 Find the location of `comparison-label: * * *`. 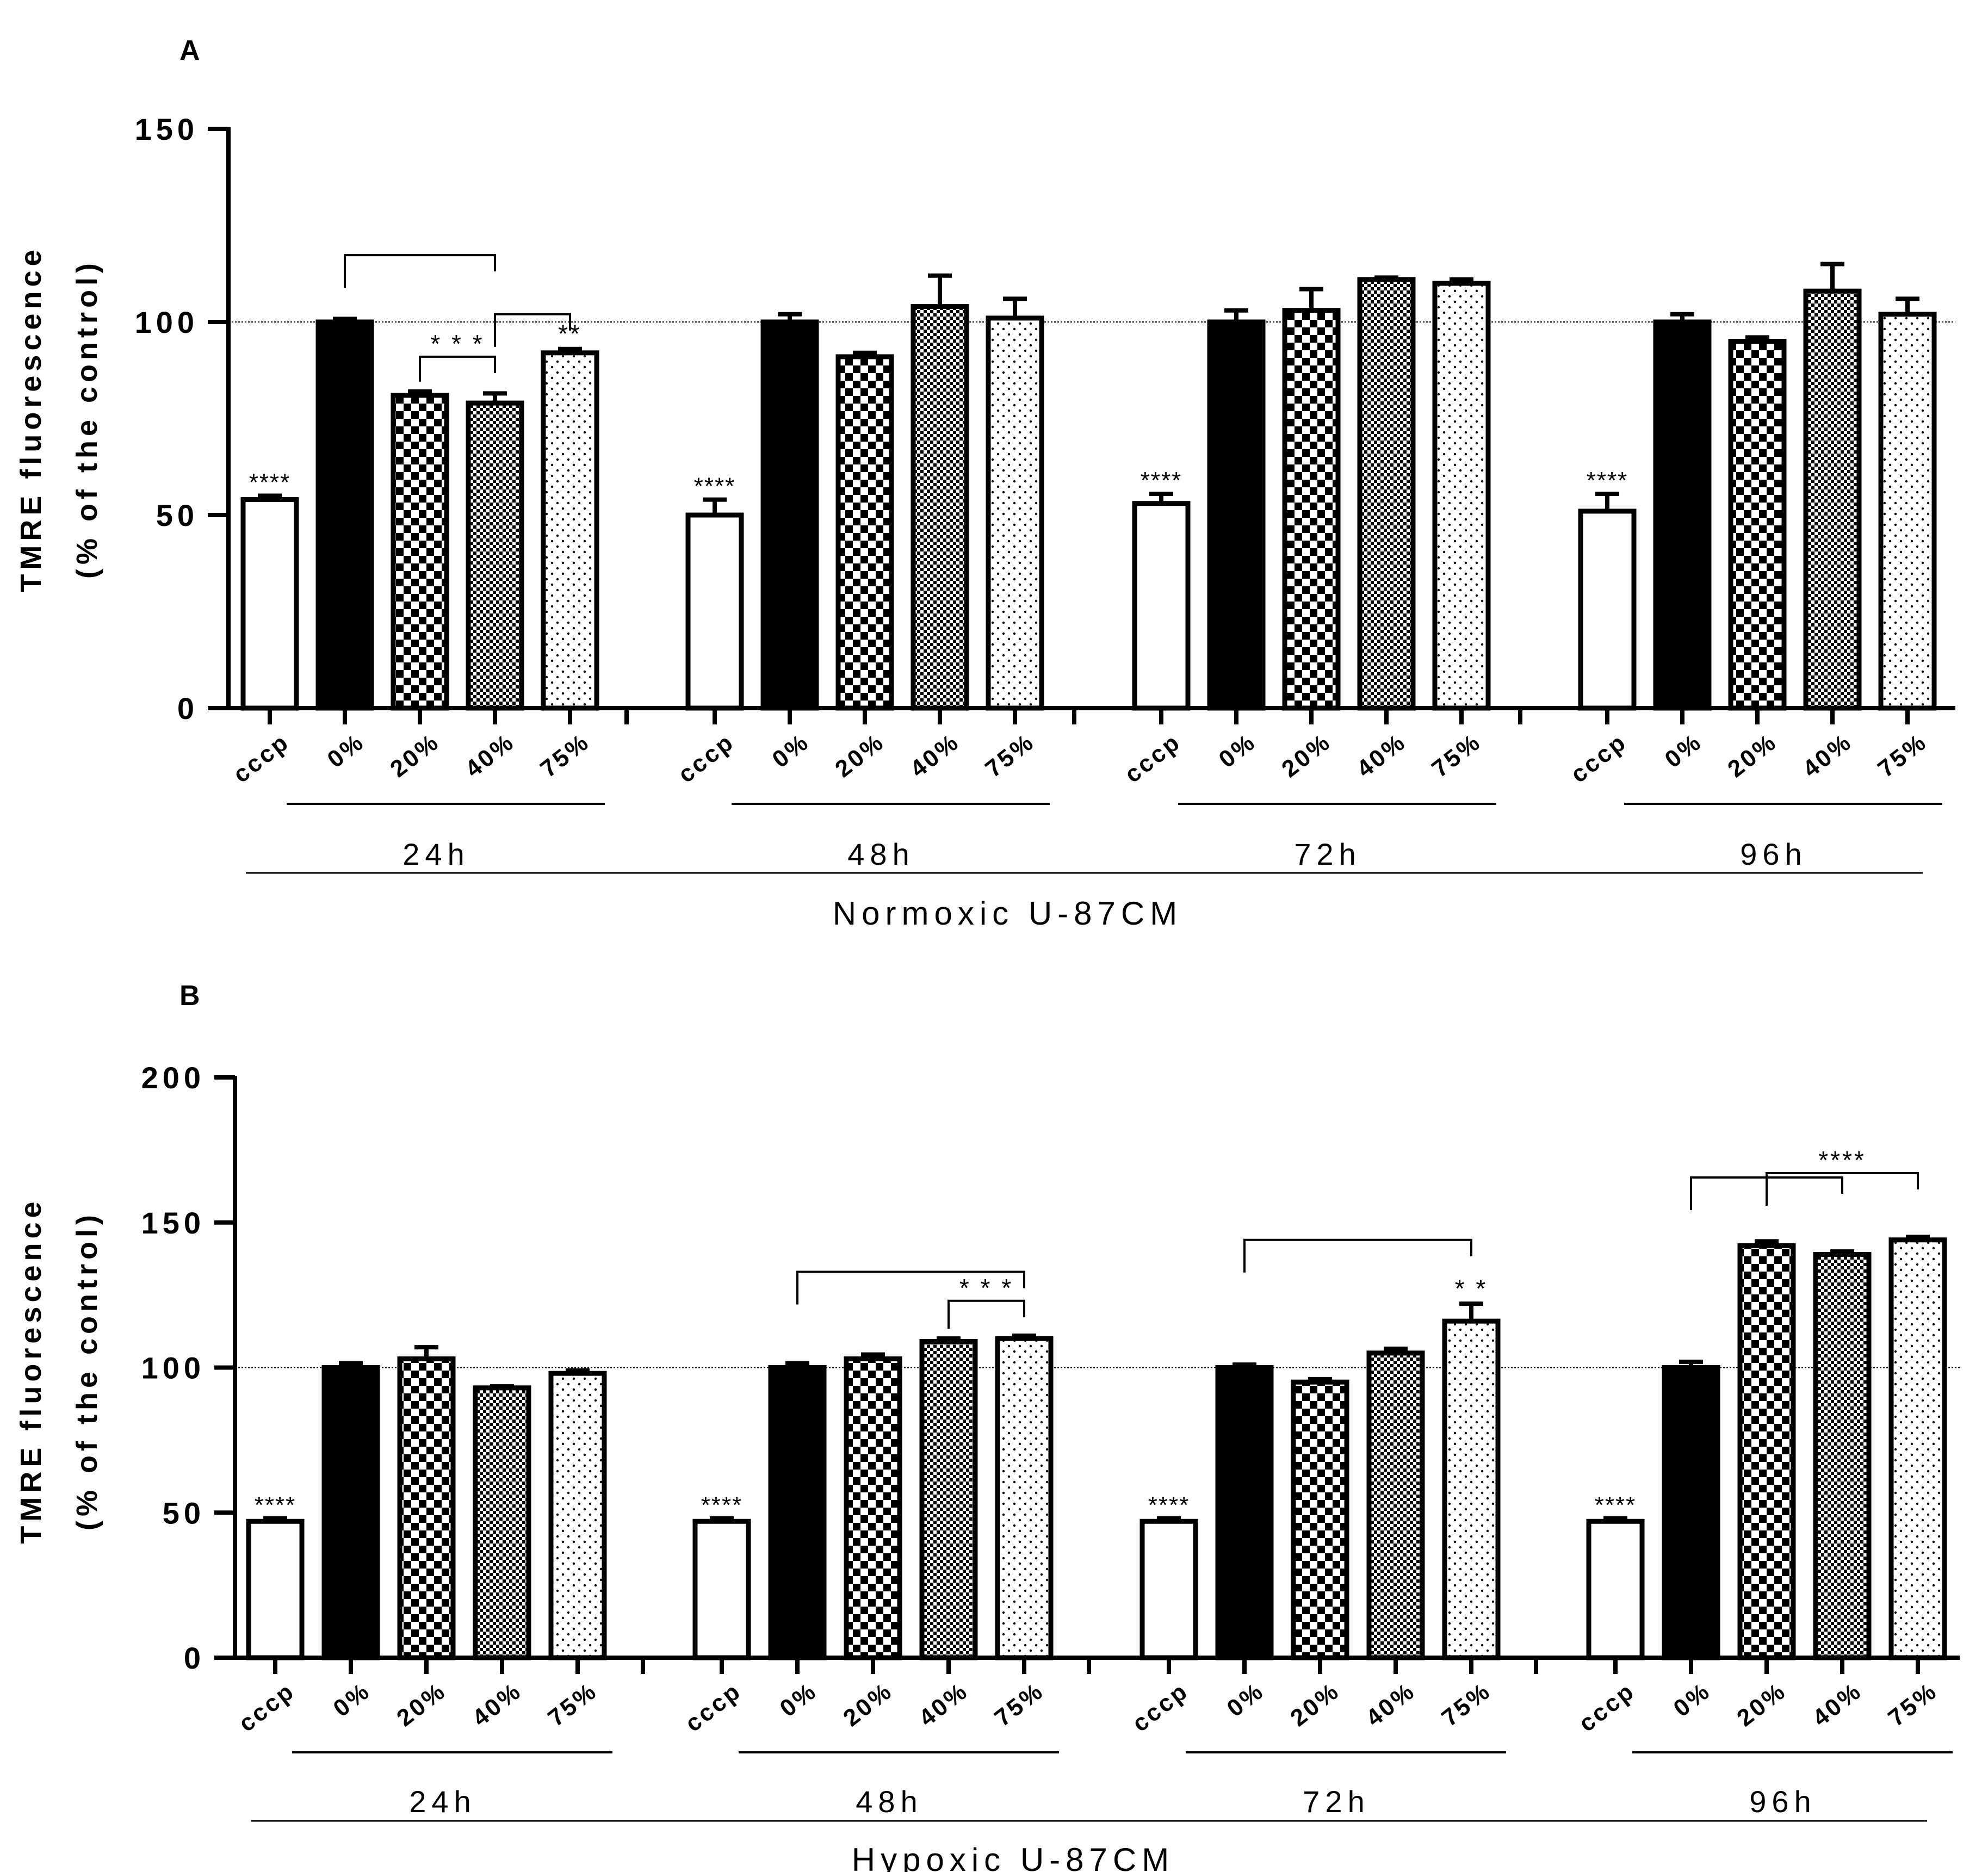

comparison-label: * * * is located at coordinates (986, 1288).